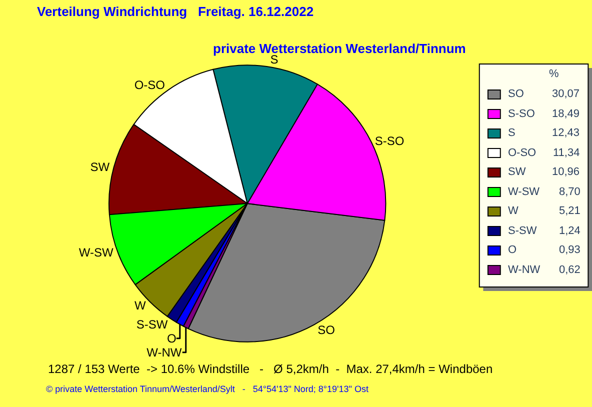 The width and height of the screenshot is (592, 407). Describe the element at coordinates (566, 133) in the screenshot. I see `data-label: 12,43` at that location.